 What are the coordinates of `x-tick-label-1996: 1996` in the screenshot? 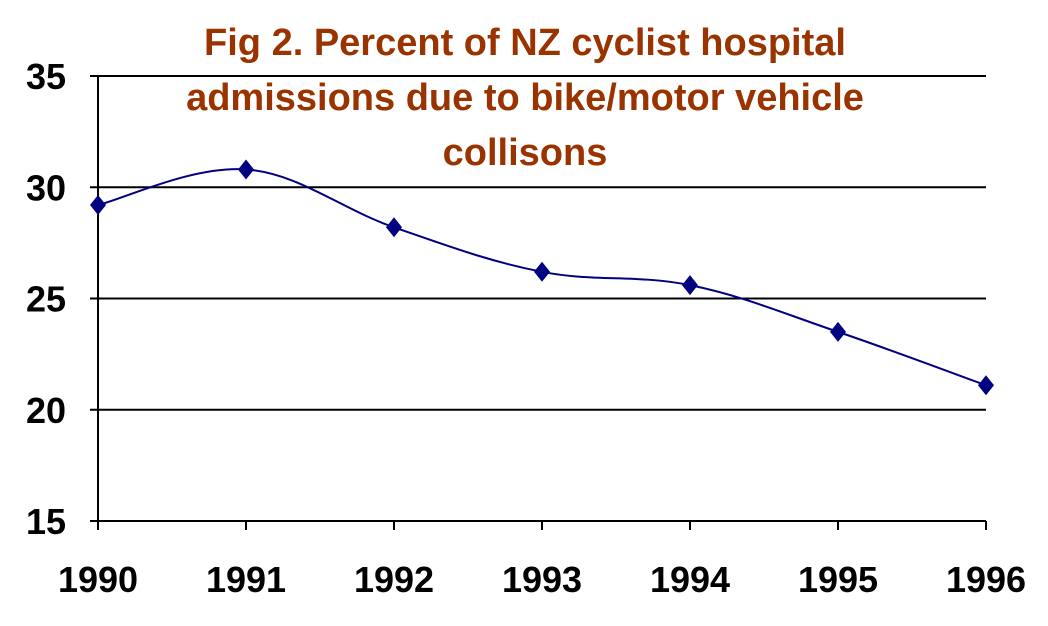 It's located at (986, 579).